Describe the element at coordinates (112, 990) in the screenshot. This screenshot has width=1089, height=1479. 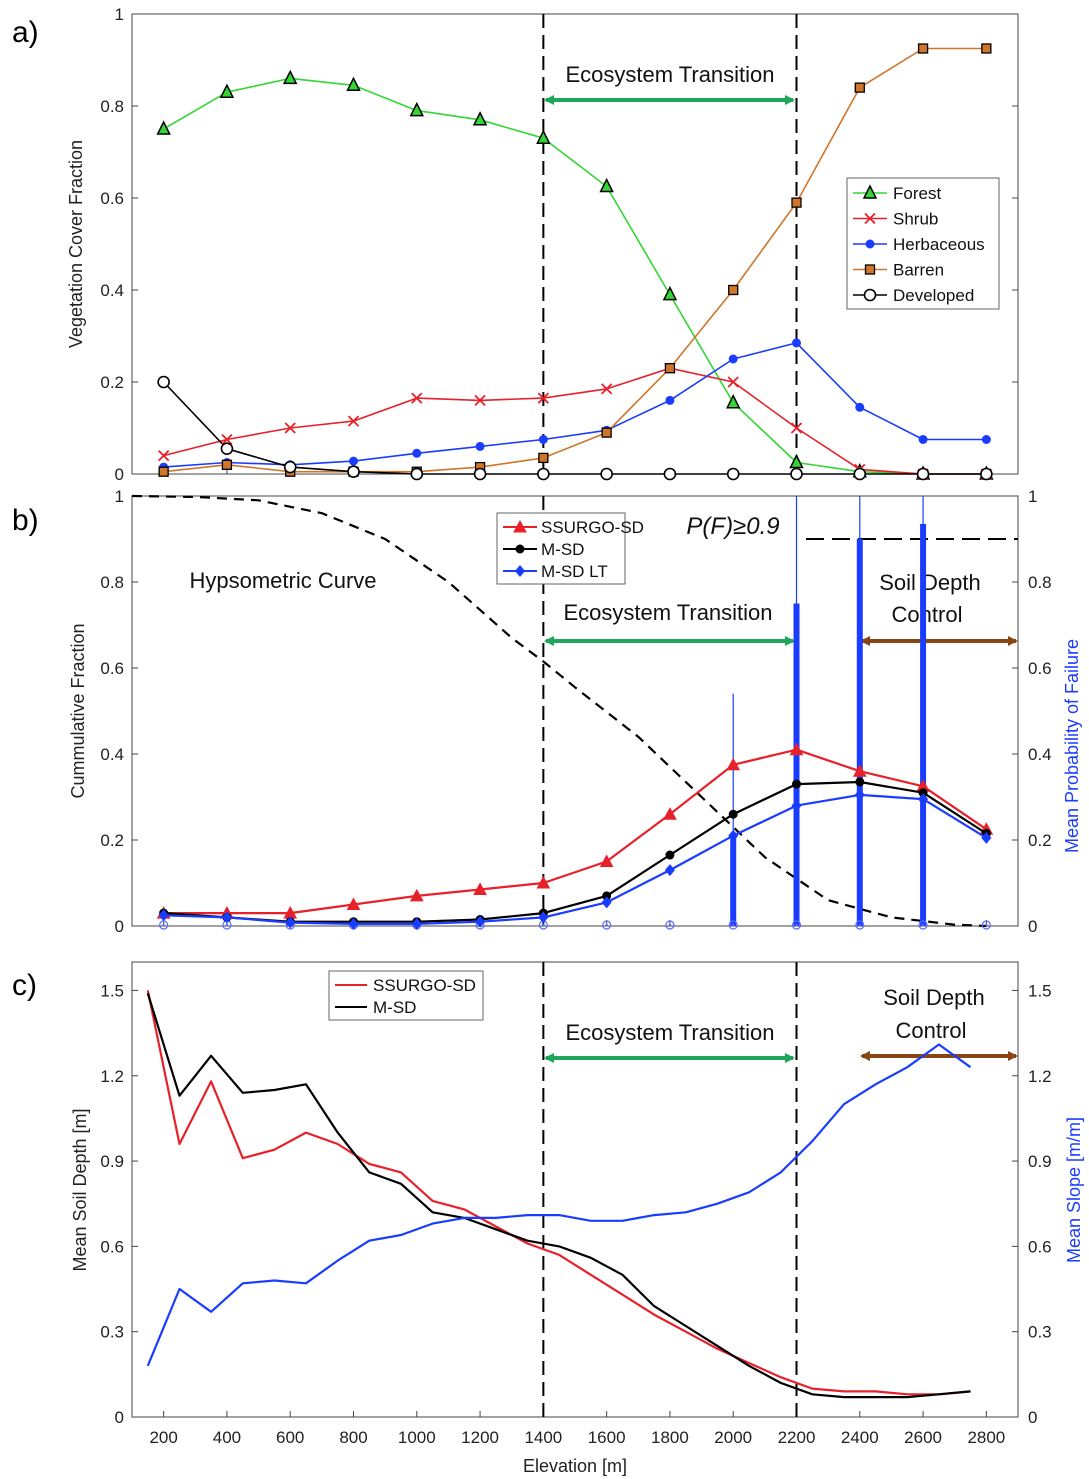
I see `panel-c-ytick-label: 1.5` at that location.